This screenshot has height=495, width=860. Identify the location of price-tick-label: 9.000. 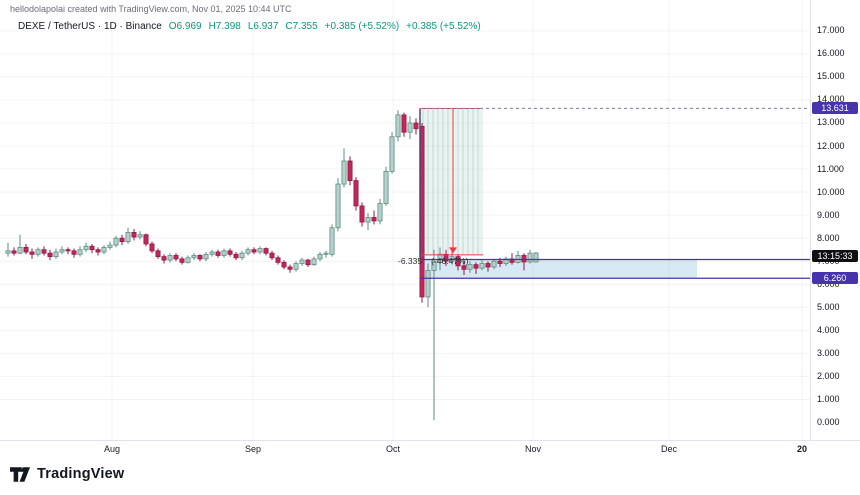
(828, 214).